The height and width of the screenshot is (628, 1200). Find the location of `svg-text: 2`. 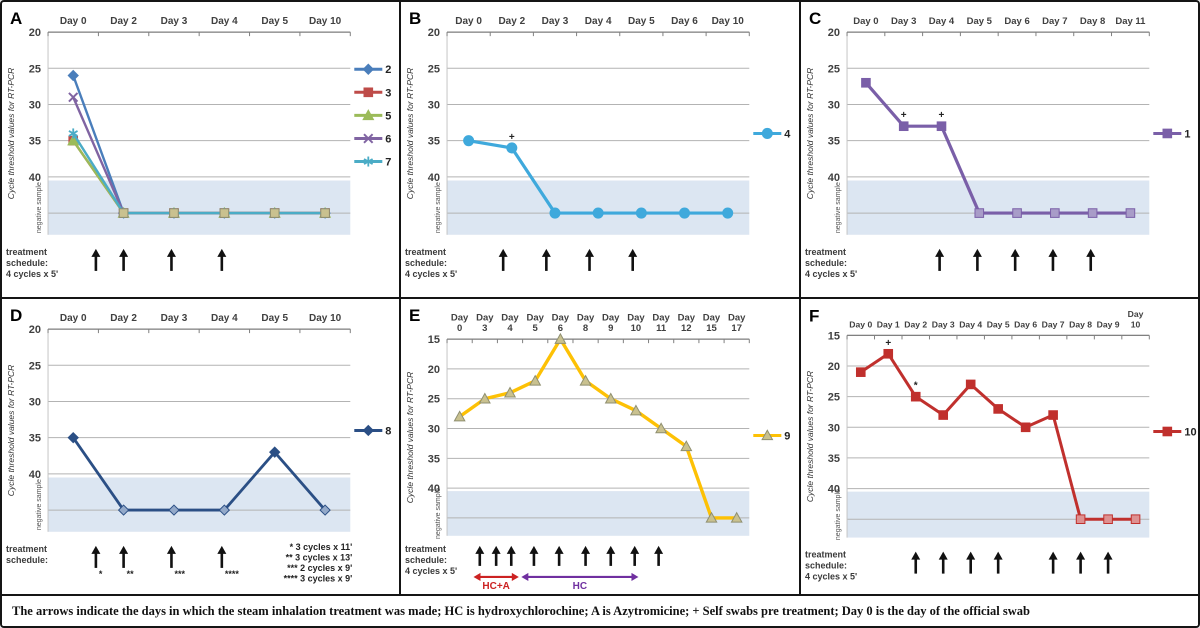

svg-text: 2 is located at coordinates (388, 70).